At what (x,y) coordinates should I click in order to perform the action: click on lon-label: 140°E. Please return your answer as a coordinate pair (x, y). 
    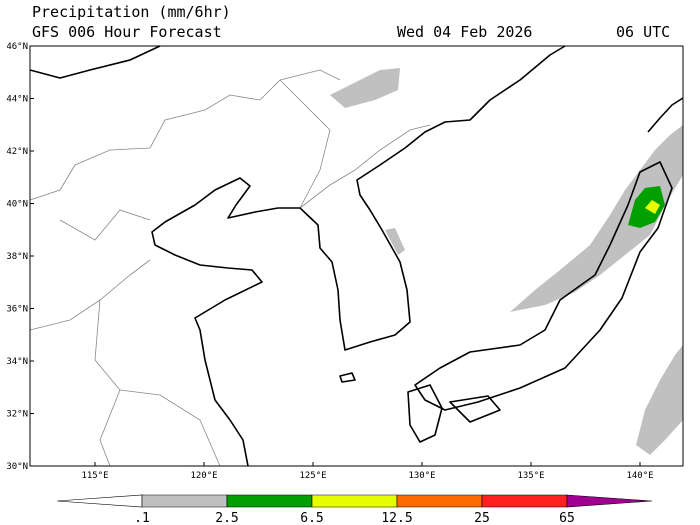
    Looking at the image, I should click on (639, 476).